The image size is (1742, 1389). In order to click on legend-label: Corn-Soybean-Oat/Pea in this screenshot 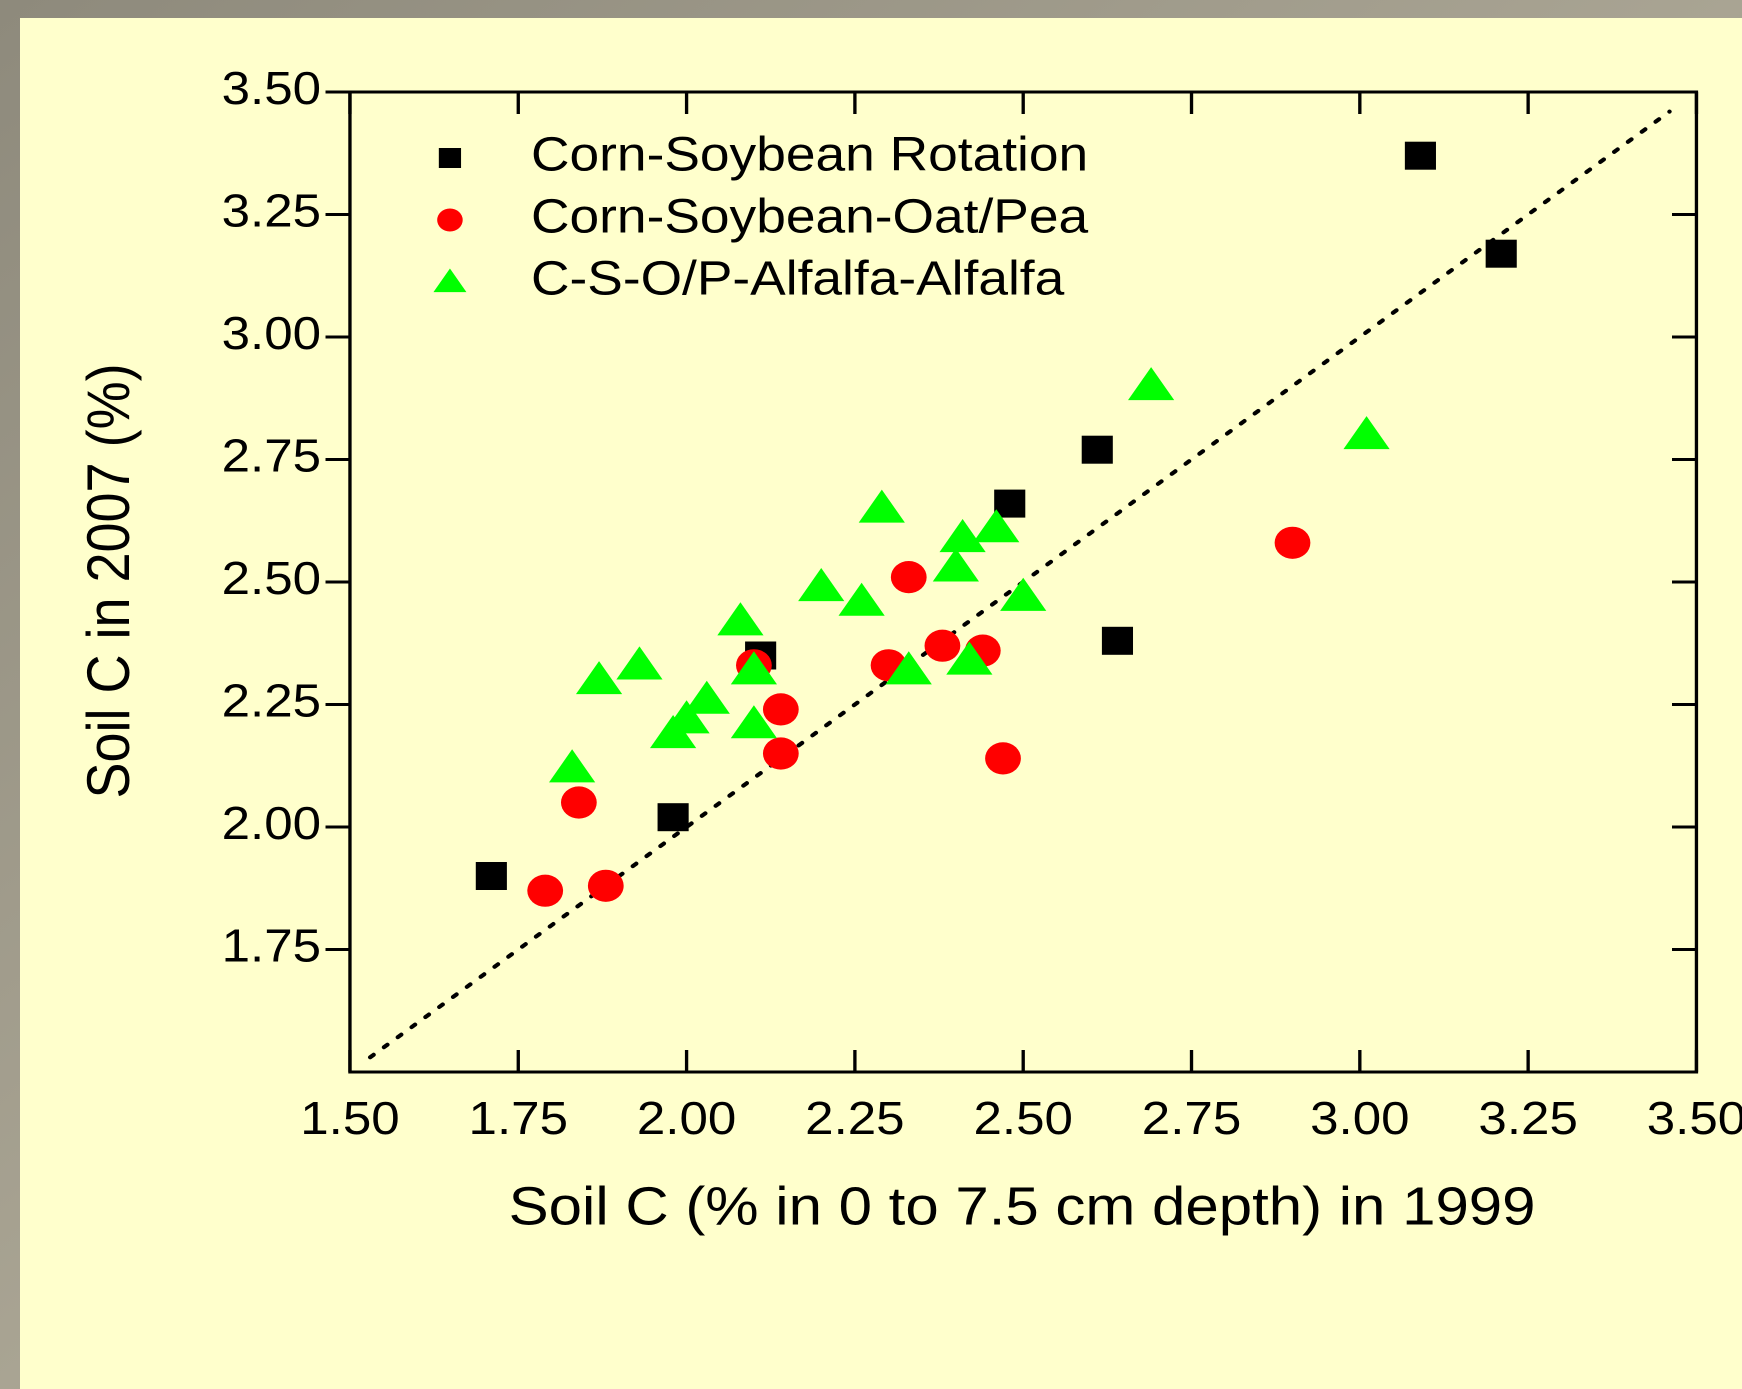, I will do `click(810, 216)`.